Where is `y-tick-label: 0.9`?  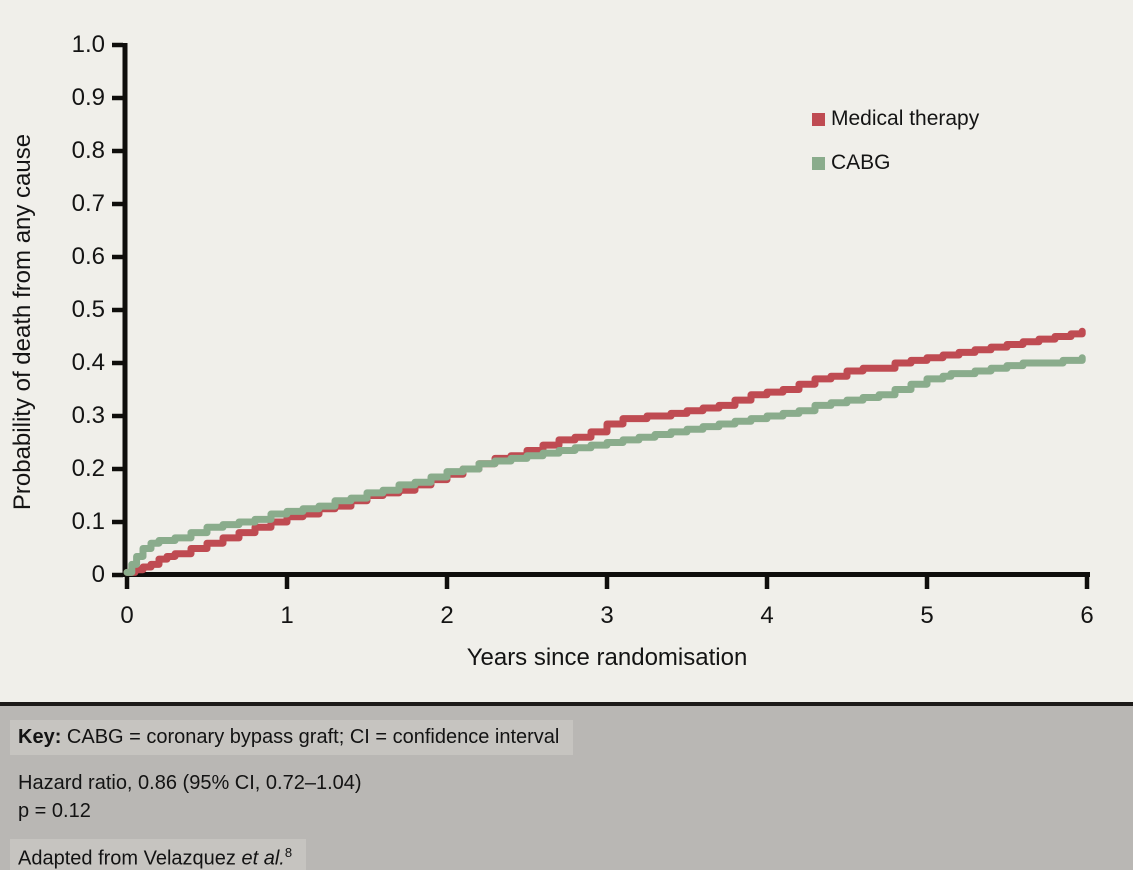 y-tick-label: 0.9 is located at coordinates (88, 97).